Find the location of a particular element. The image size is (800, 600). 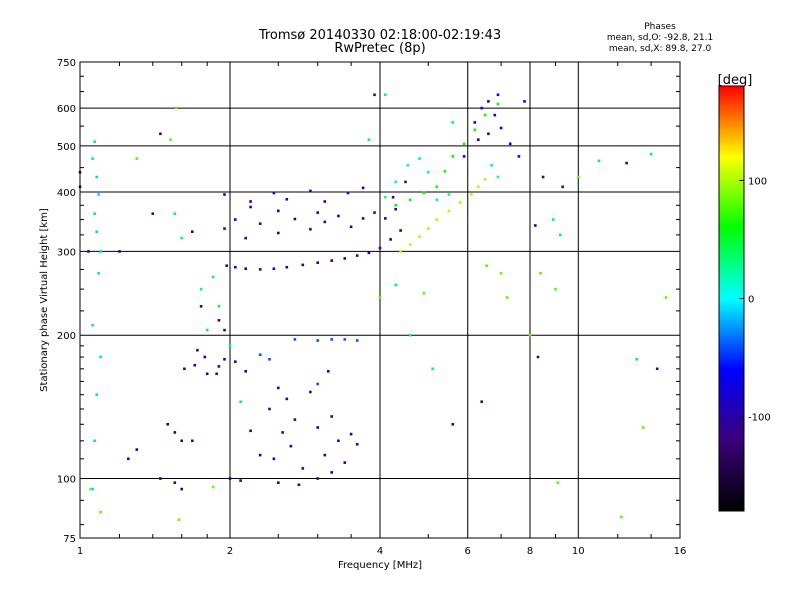

y-tick-label: 75 is located at coordinates (69, 539).